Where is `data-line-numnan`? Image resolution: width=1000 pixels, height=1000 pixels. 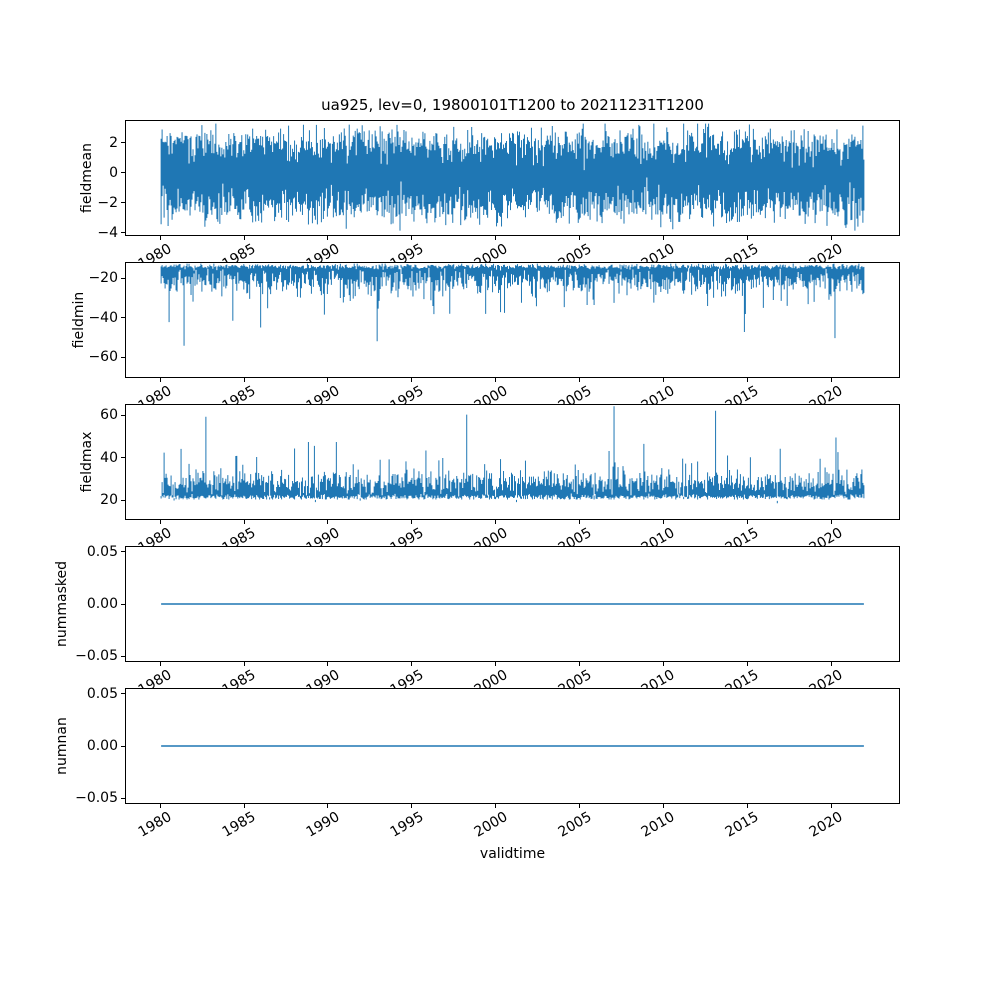 data-line-numnan is located at coordinates (512, 746).